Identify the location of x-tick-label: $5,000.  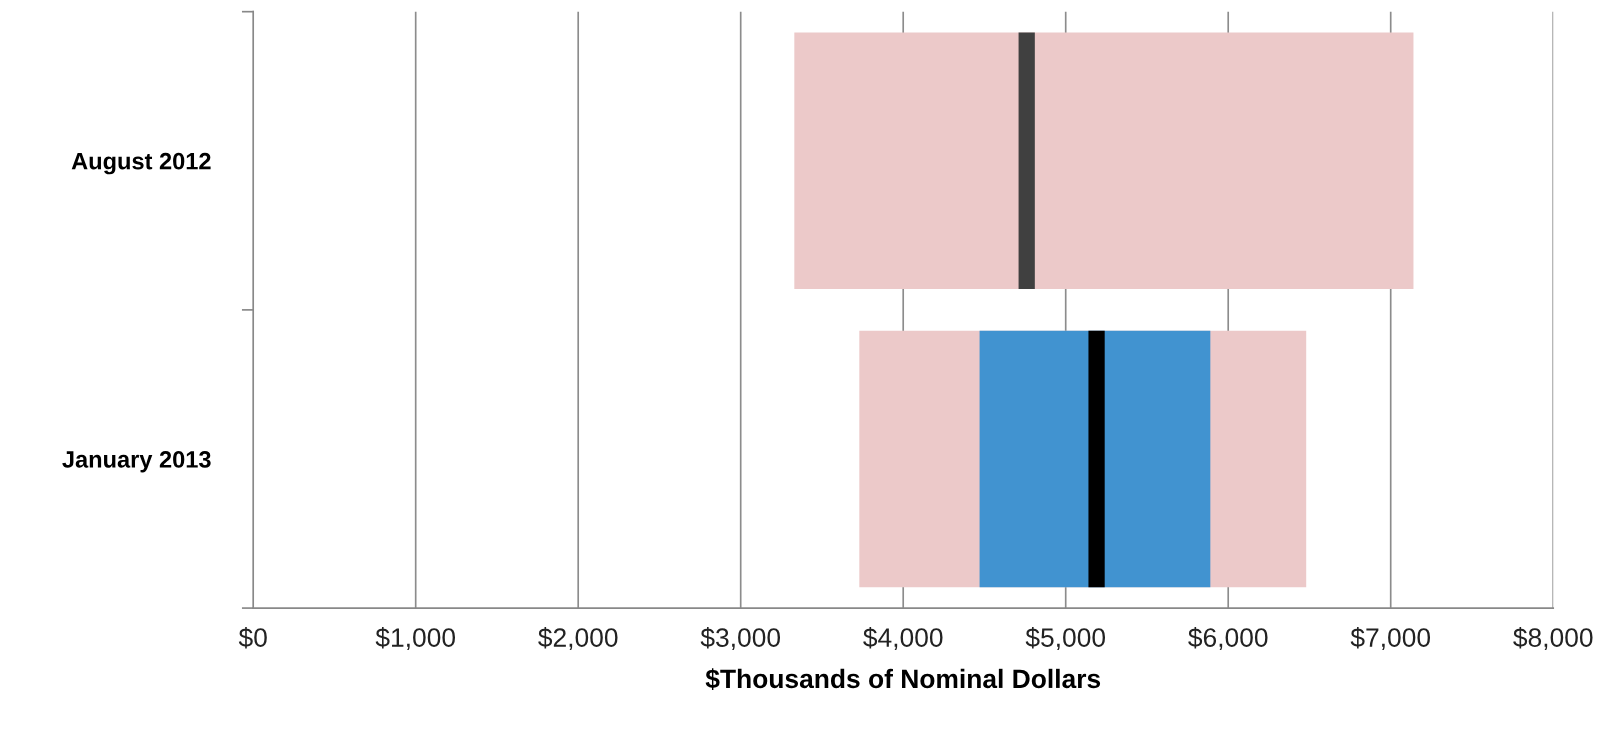
(1065, 639).